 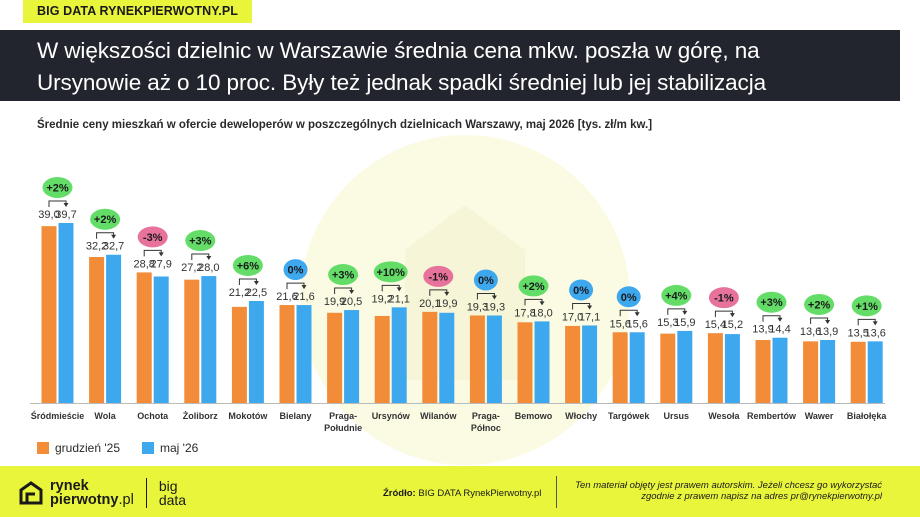 I want to click on change-label: +3%, so click(x=200, y=242).